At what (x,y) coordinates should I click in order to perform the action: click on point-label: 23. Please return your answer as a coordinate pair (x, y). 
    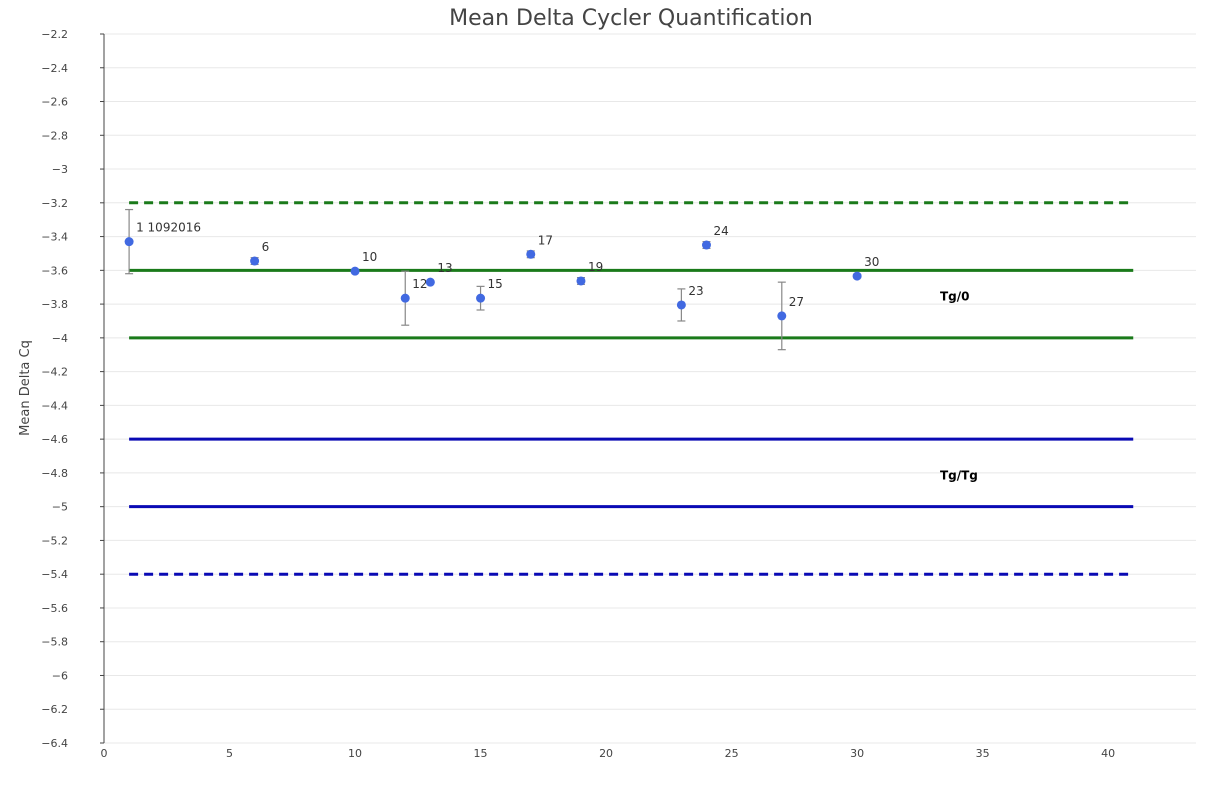
    Looking at the image, I should click on (695, 291).